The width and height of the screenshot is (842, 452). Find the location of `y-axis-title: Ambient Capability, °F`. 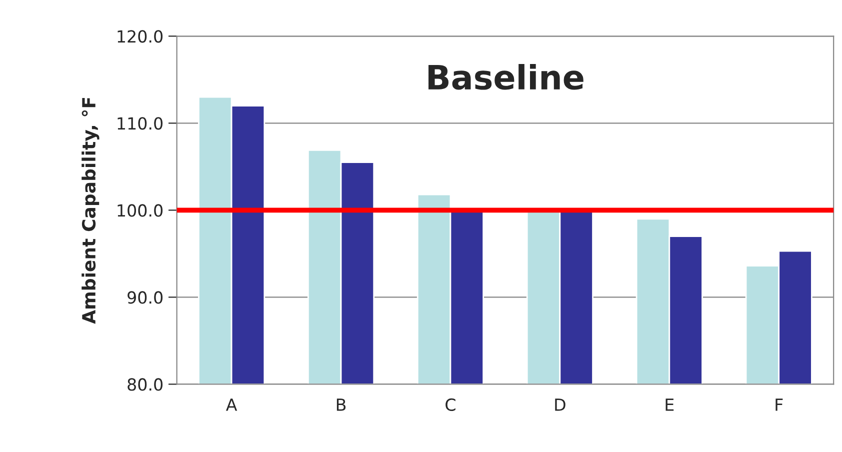

y-axis-title: Ambient Capability, °F is located at coordinates (91, 211).